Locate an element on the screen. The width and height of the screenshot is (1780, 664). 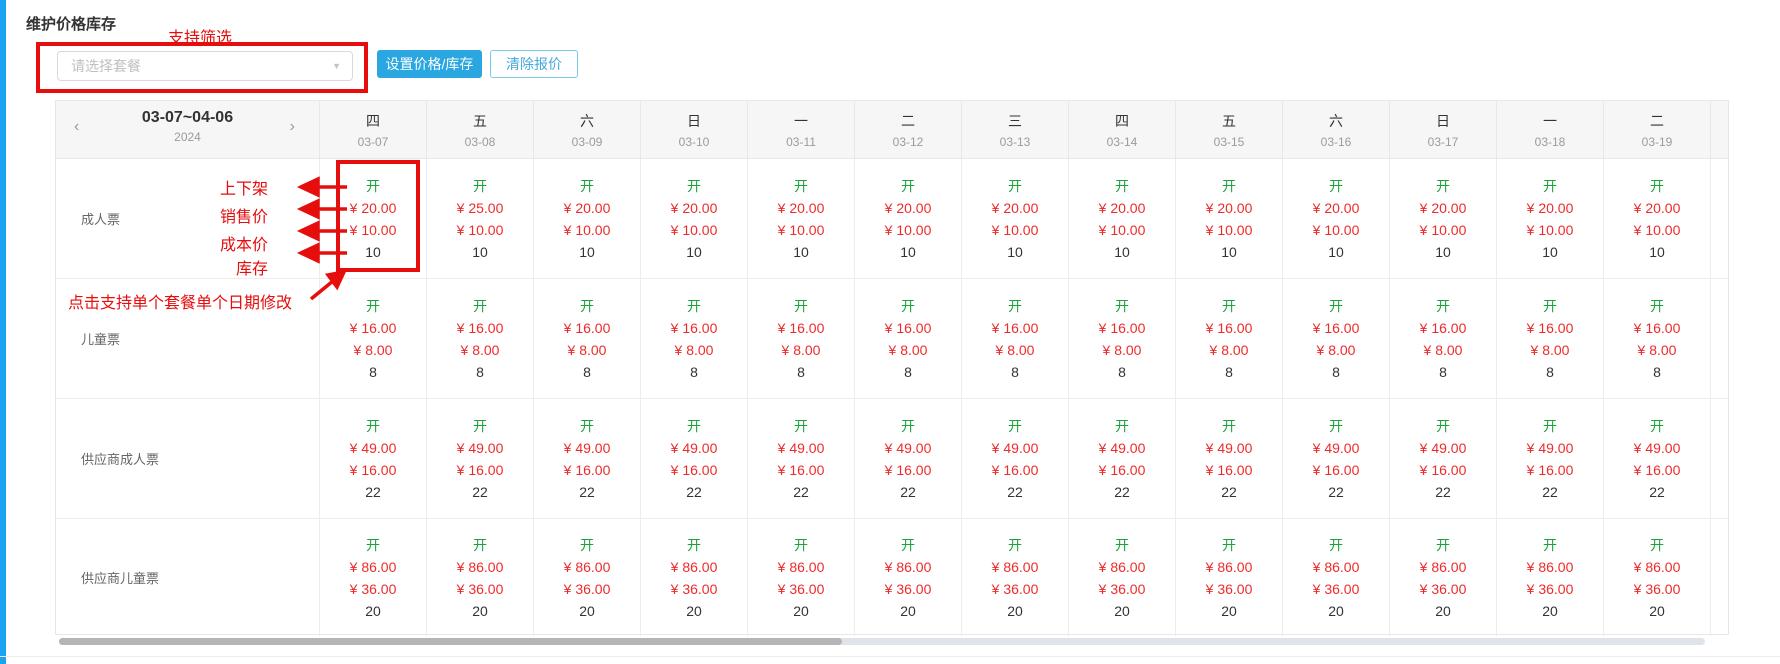
cost-price: ¥ 10.00 is located at coordinates (480, 229).